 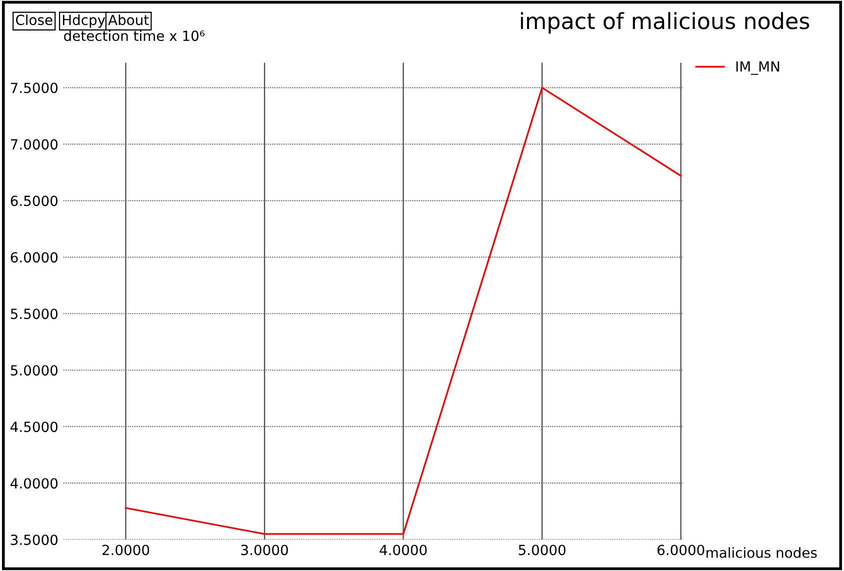 I want to click on y-tick-label: 6.5000, so click(x=34, y=201).